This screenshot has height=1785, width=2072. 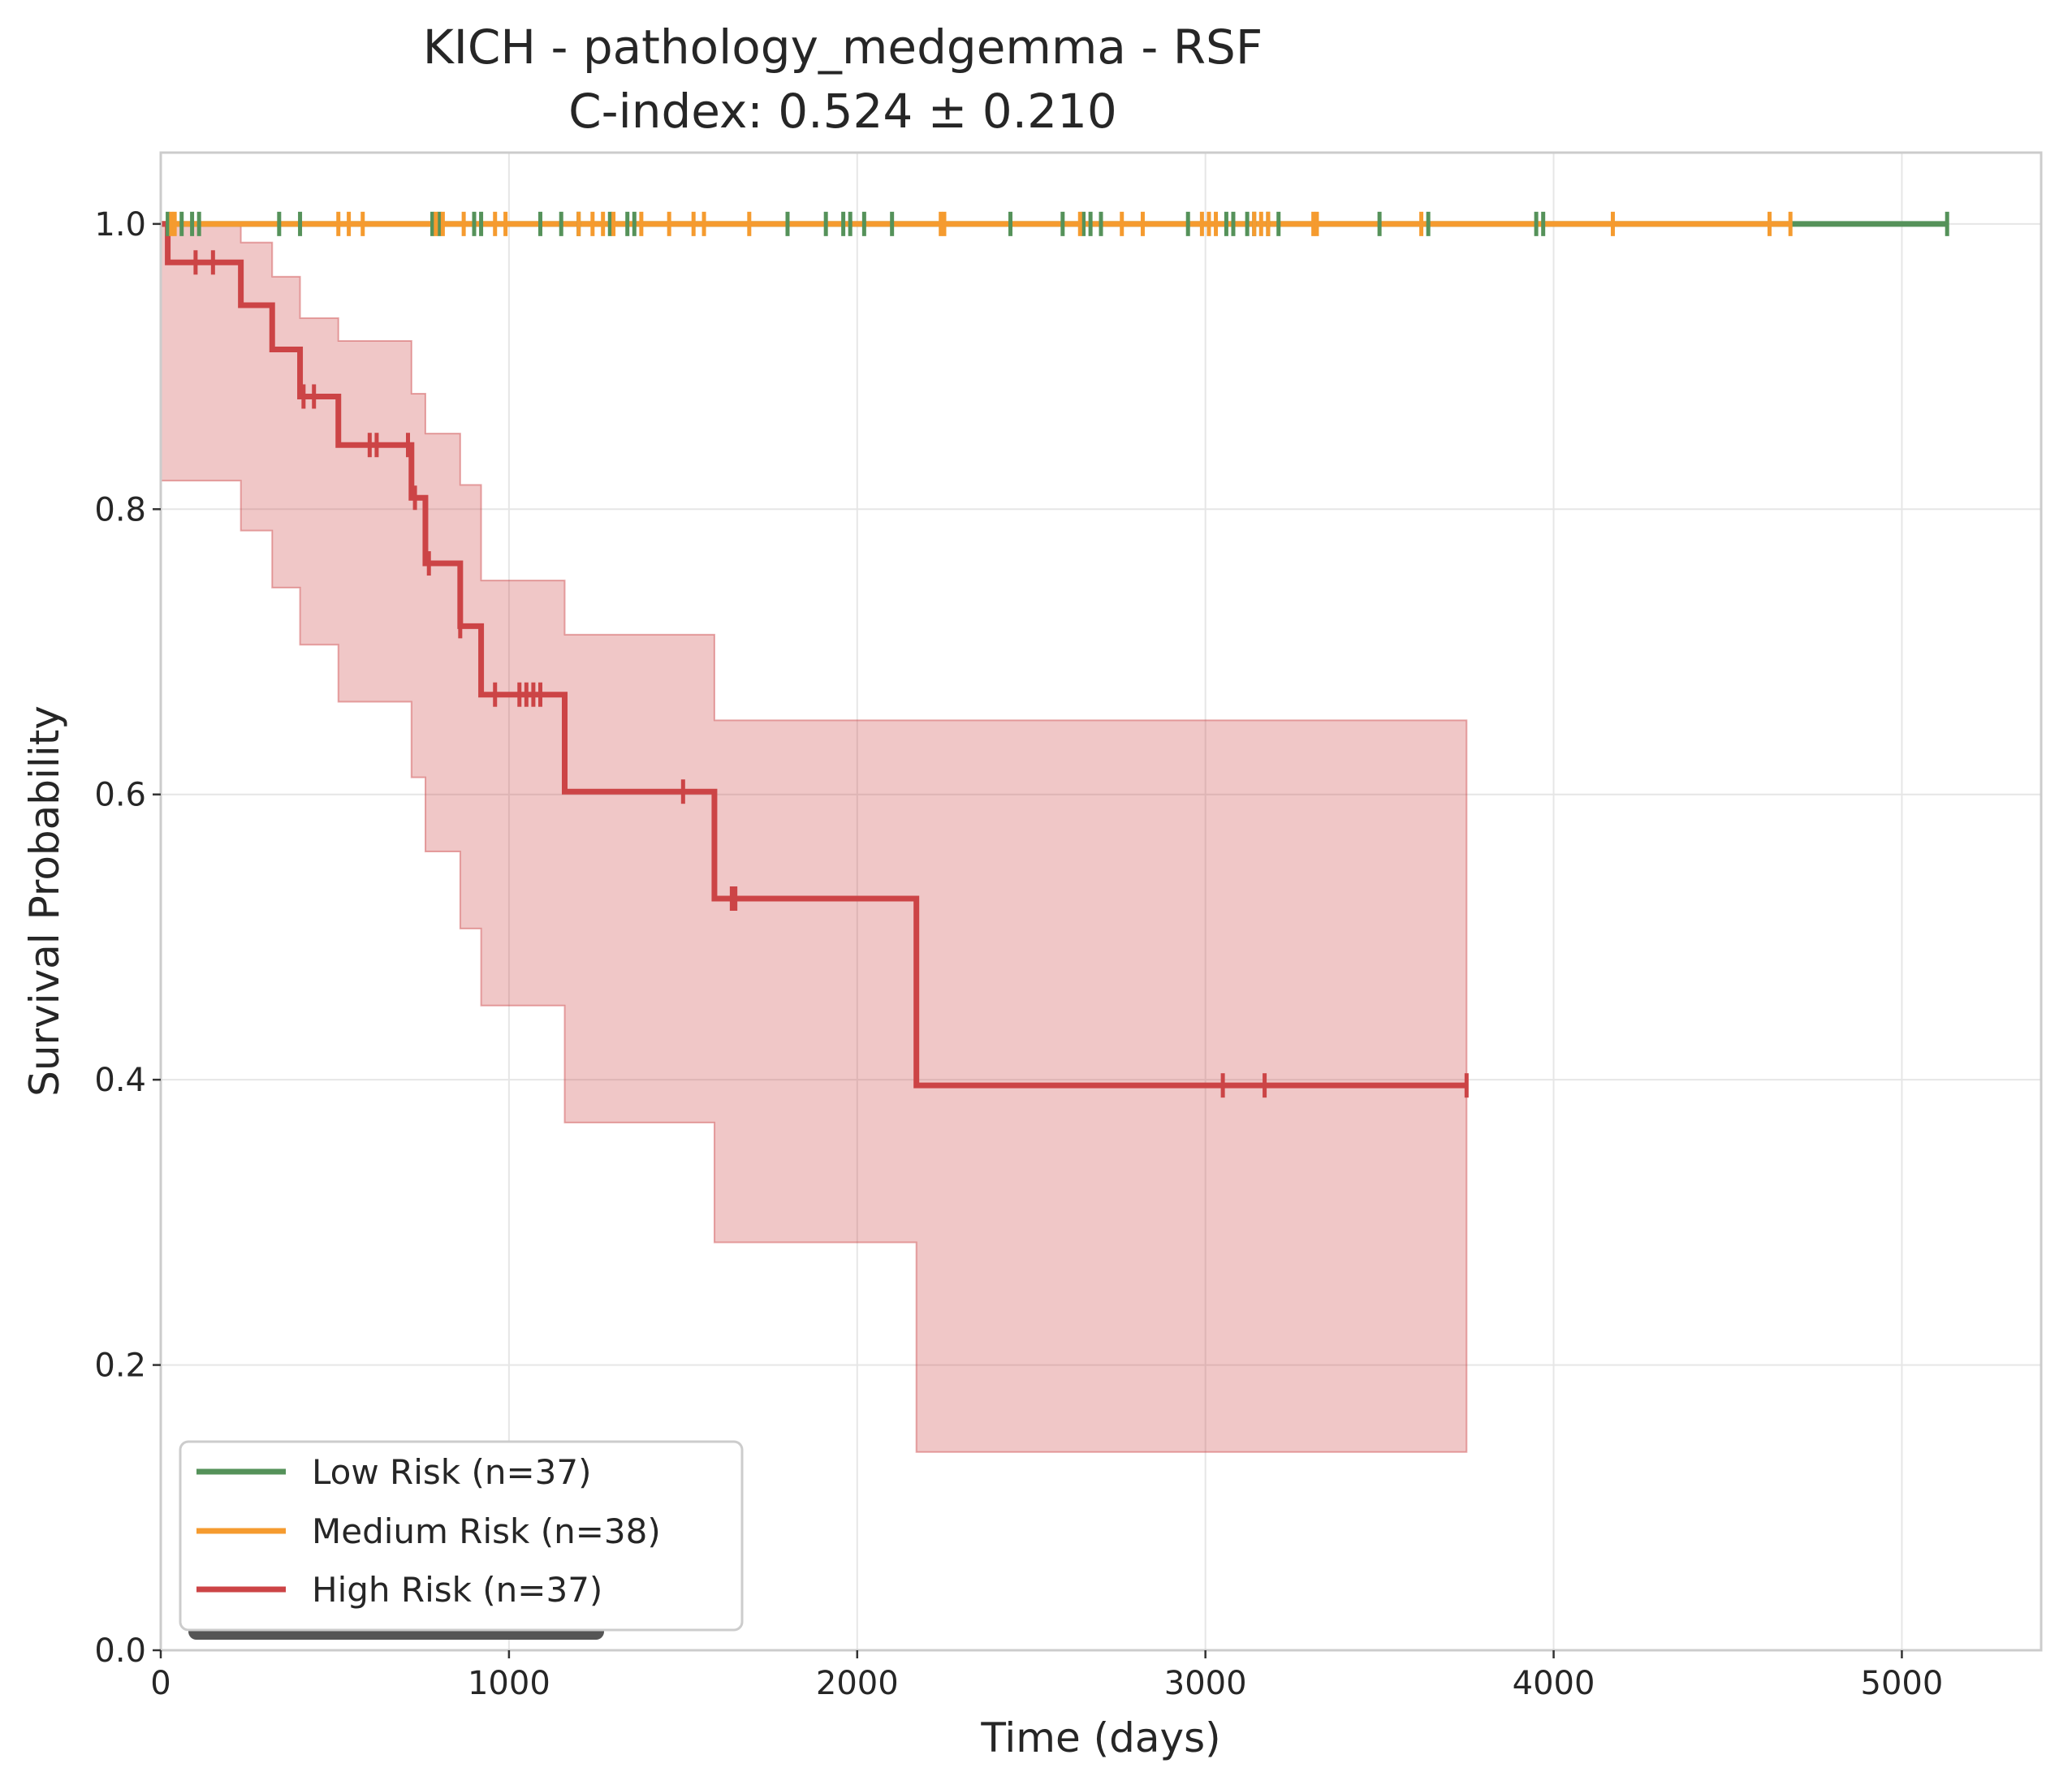 What do you see at coordinates (843, 47) in the screenshot?
I see `chart-title: KICH - pathology_medgemma - RSF` at bounding box center [843, 47].